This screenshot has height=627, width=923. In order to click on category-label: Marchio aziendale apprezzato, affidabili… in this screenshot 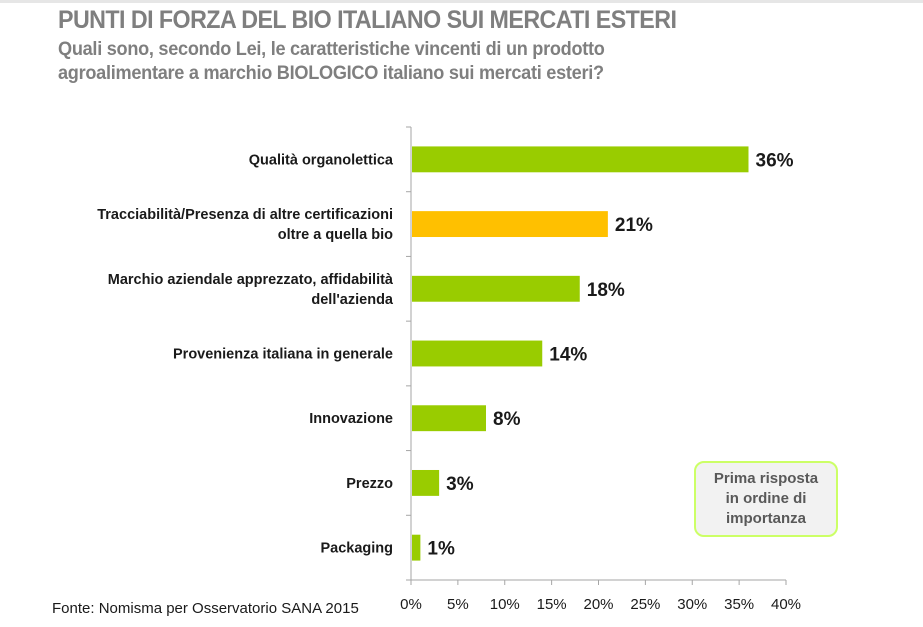, I will do `click(251, 280)`.